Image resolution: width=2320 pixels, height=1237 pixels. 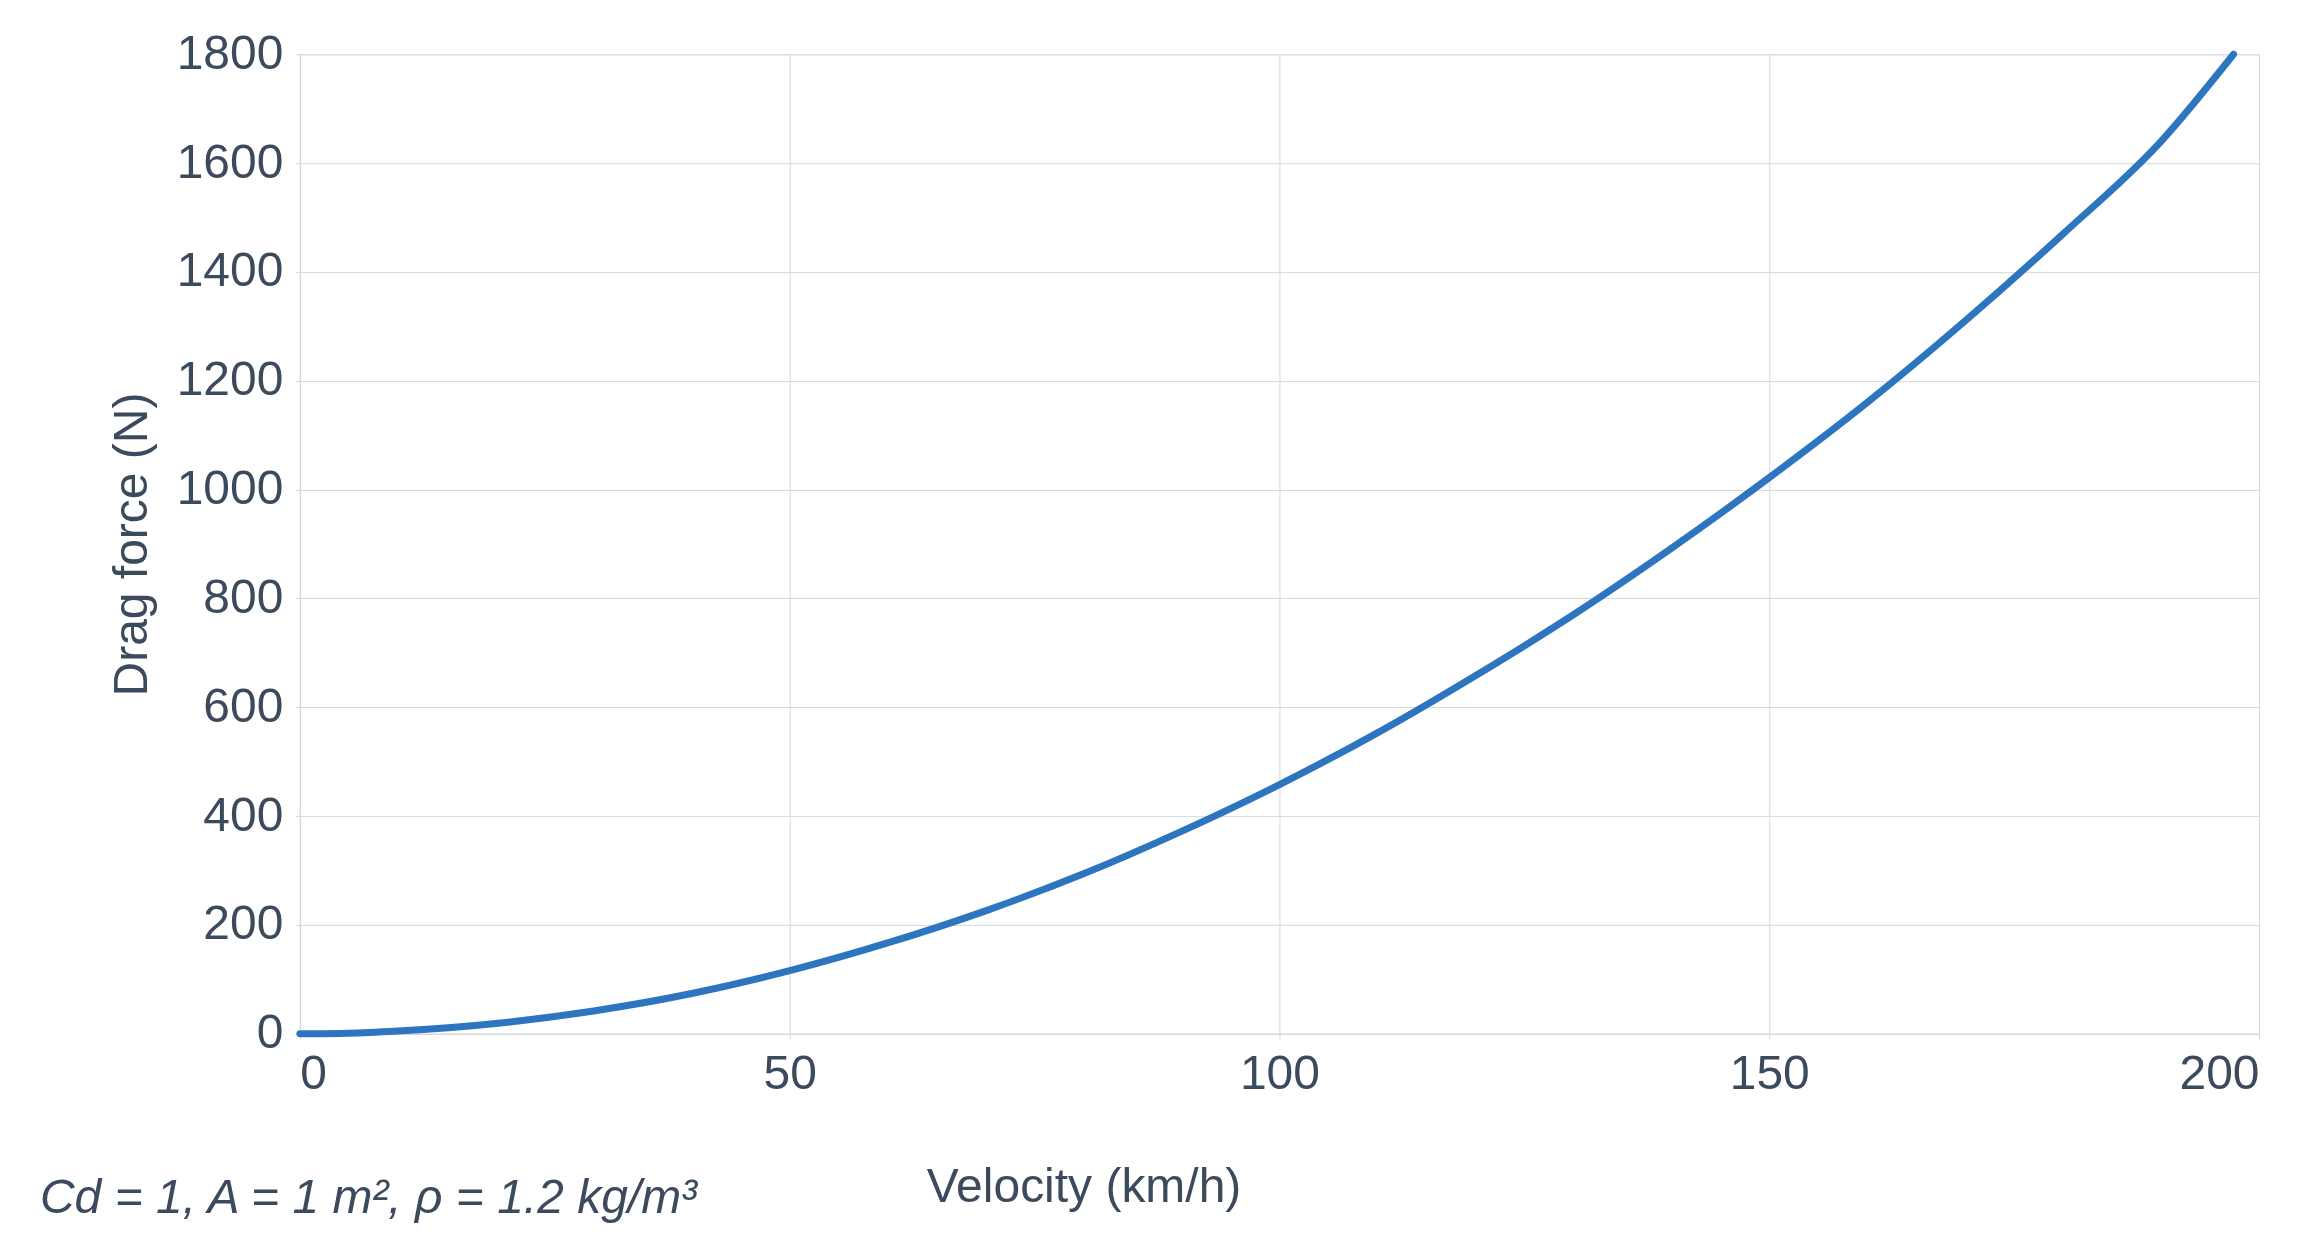 What do you see at coordinates (369, 1196) in the screenshot?
I see `text: Cd = 1, A = 1 m², ρ = 1.2 kg/m³` at bounding box center [369, 1196].